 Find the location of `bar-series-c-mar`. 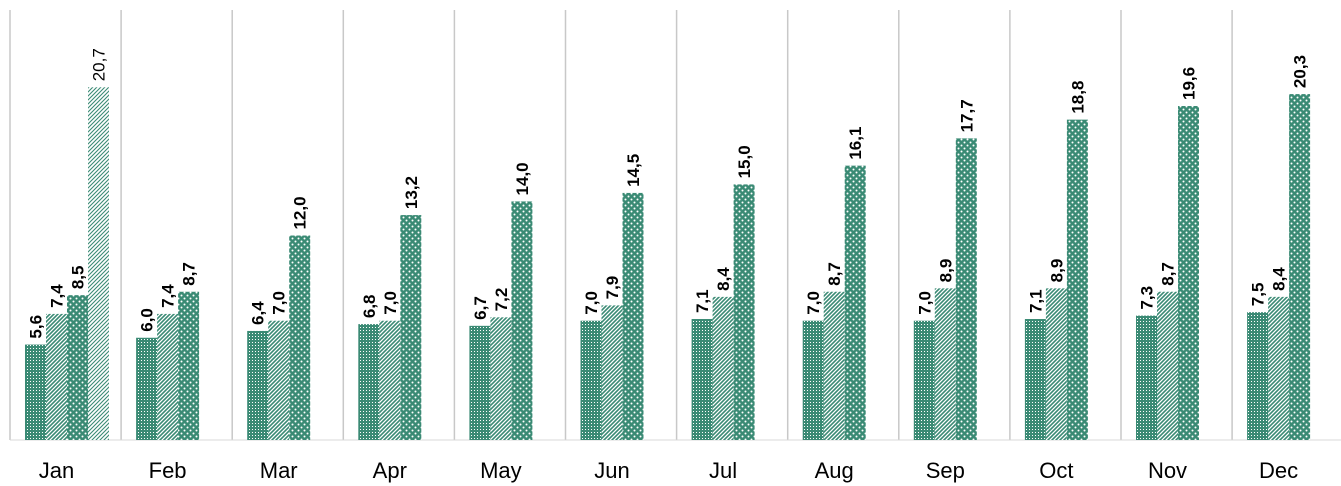

bar-series-c-mar is located at coordinates (300, 337).